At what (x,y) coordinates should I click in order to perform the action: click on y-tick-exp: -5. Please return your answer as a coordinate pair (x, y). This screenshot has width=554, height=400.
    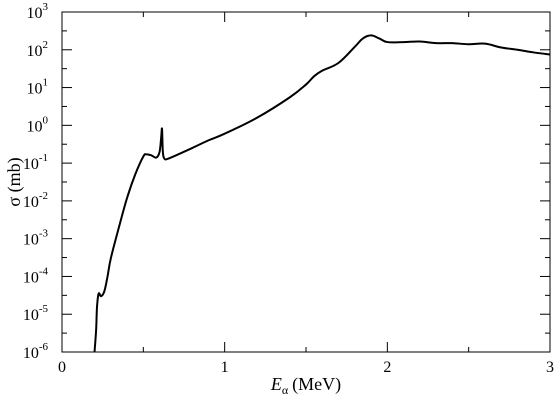
    Looking at the image, I should click on (44, 309).